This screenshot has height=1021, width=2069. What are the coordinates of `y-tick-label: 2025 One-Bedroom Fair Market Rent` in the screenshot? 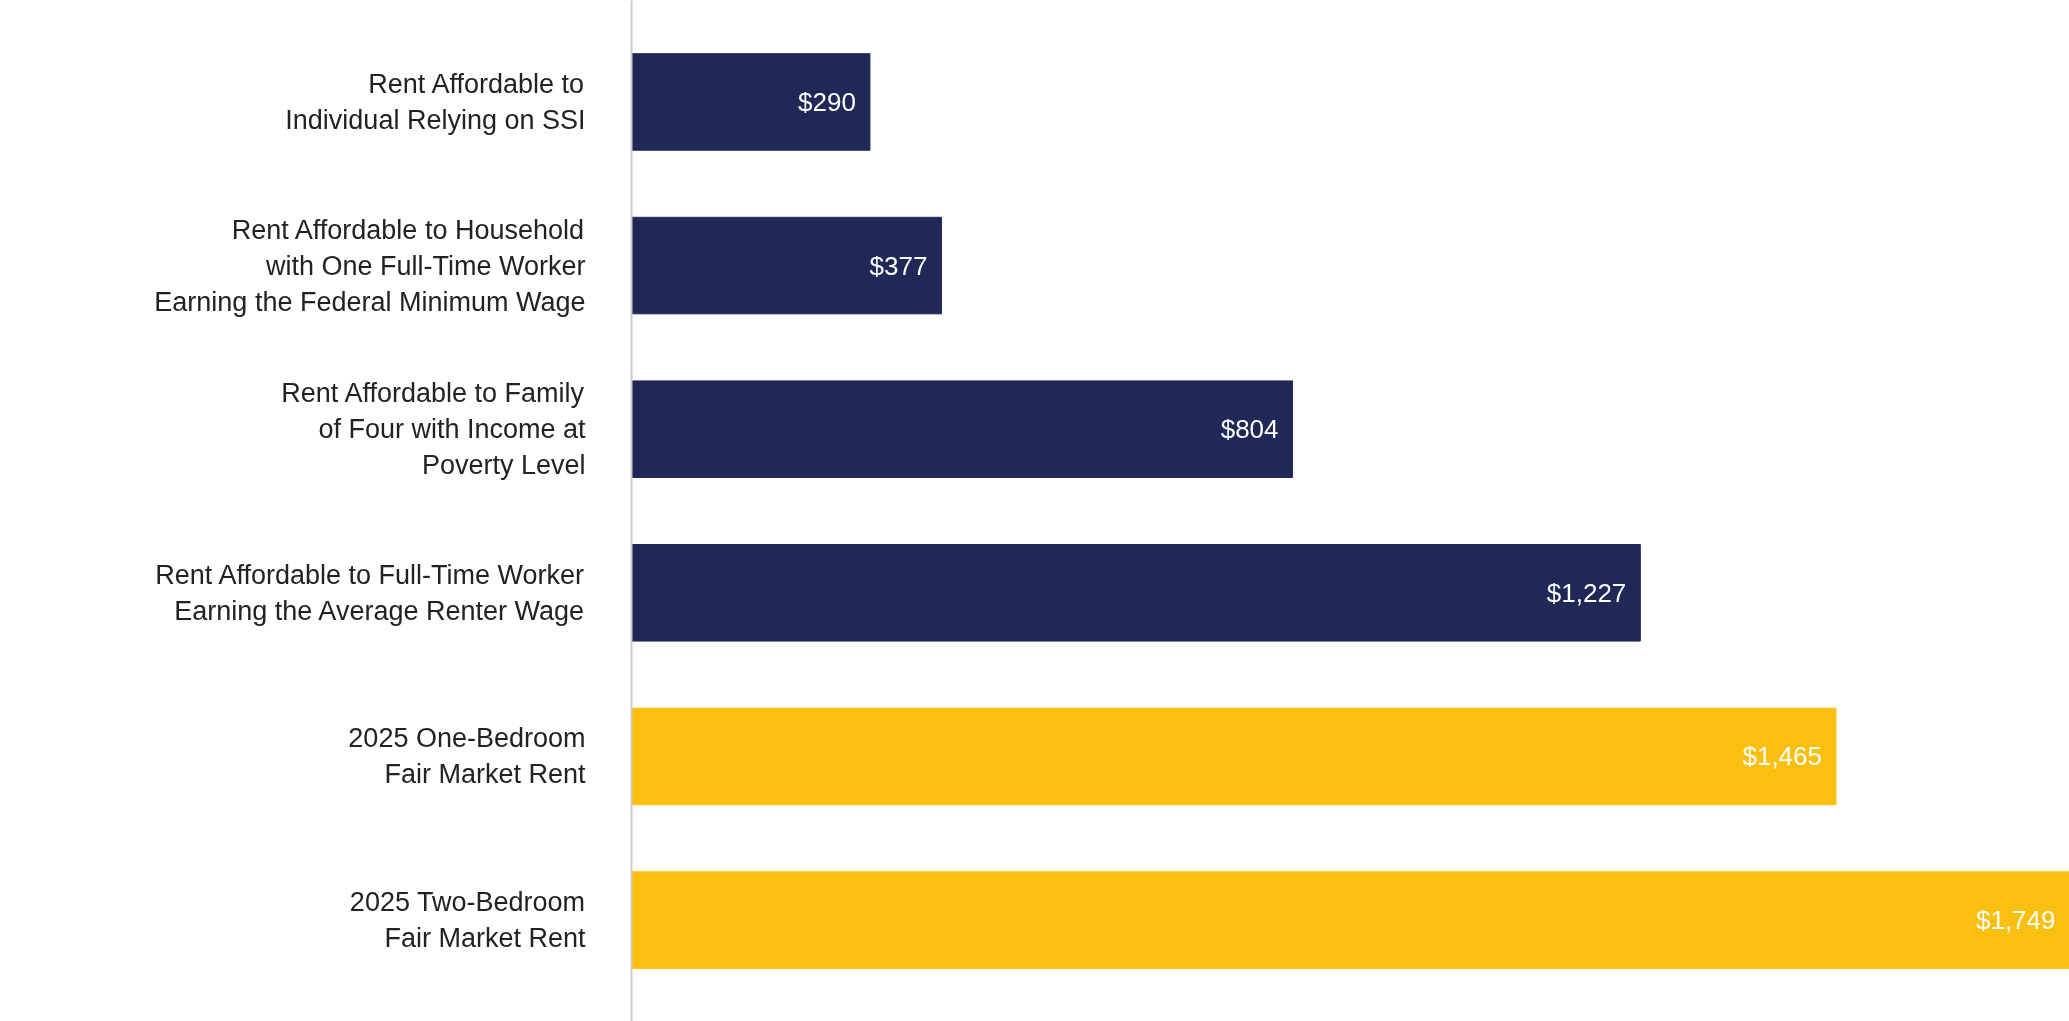 It's located at (467, 756).